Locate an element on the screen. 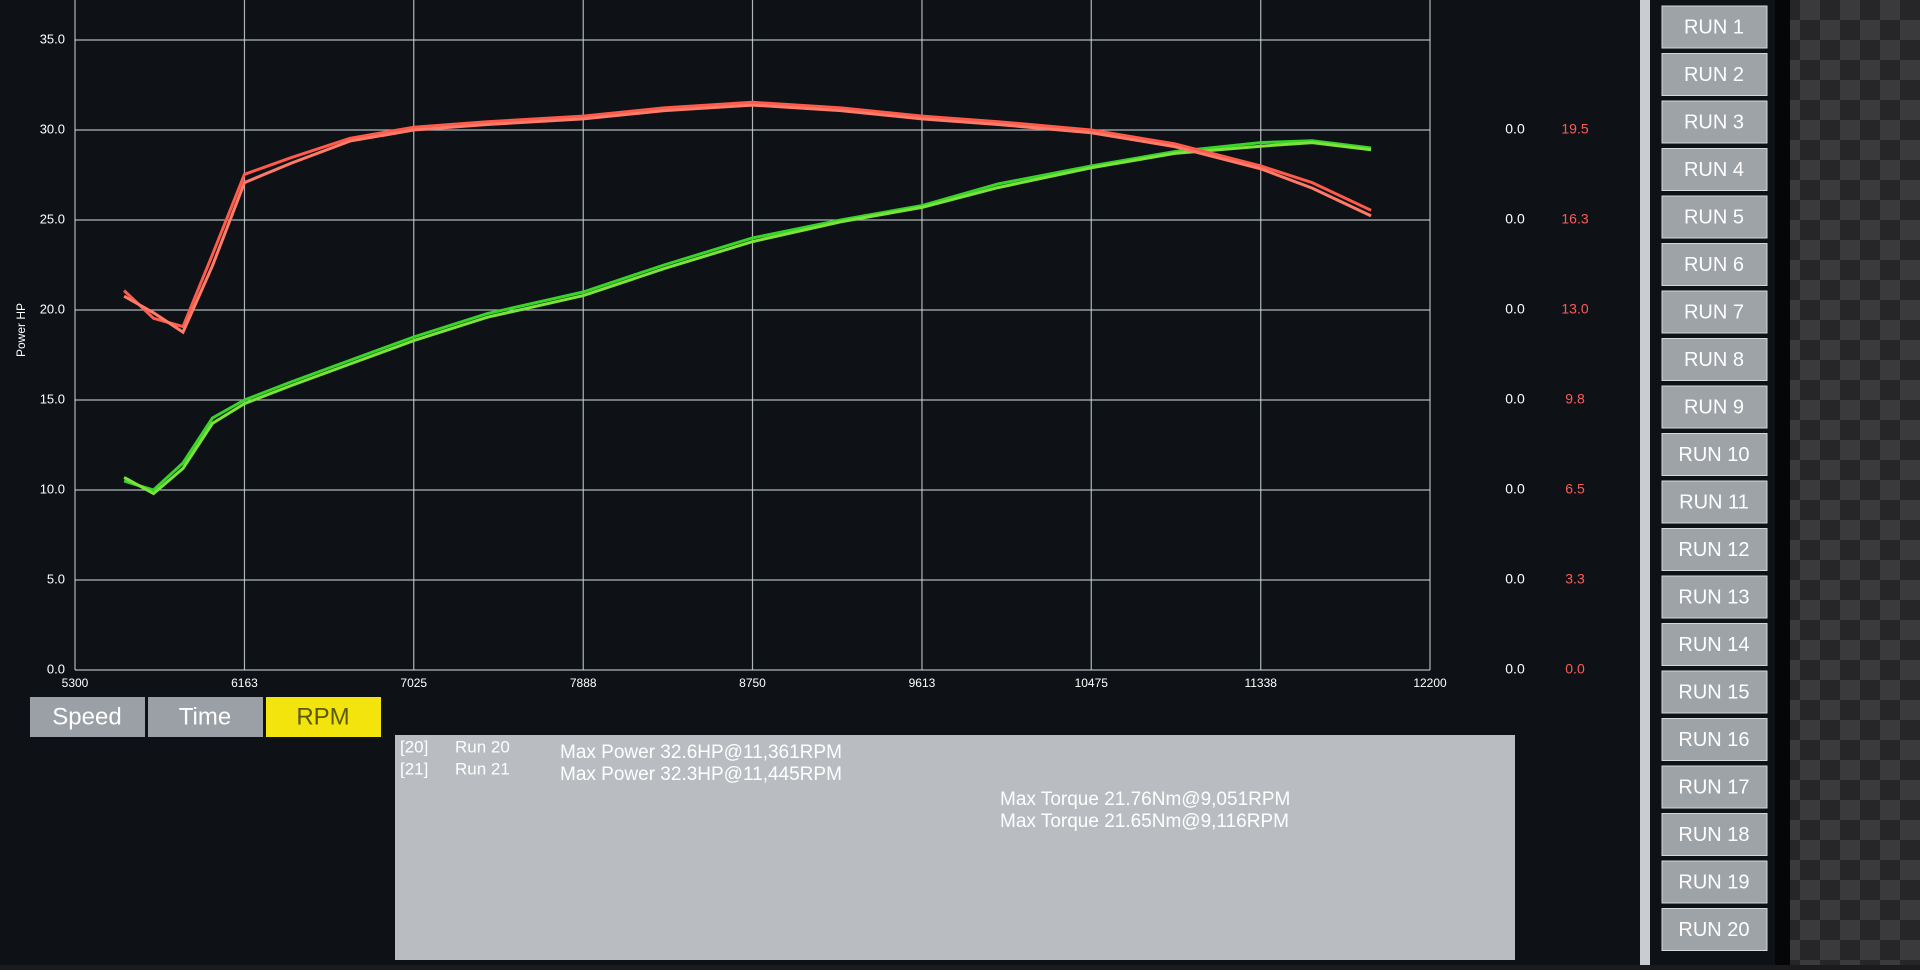 This screenshot has width=1920, height=970. run-button-label: RUN 3 is located at coordinates (1714, 122).